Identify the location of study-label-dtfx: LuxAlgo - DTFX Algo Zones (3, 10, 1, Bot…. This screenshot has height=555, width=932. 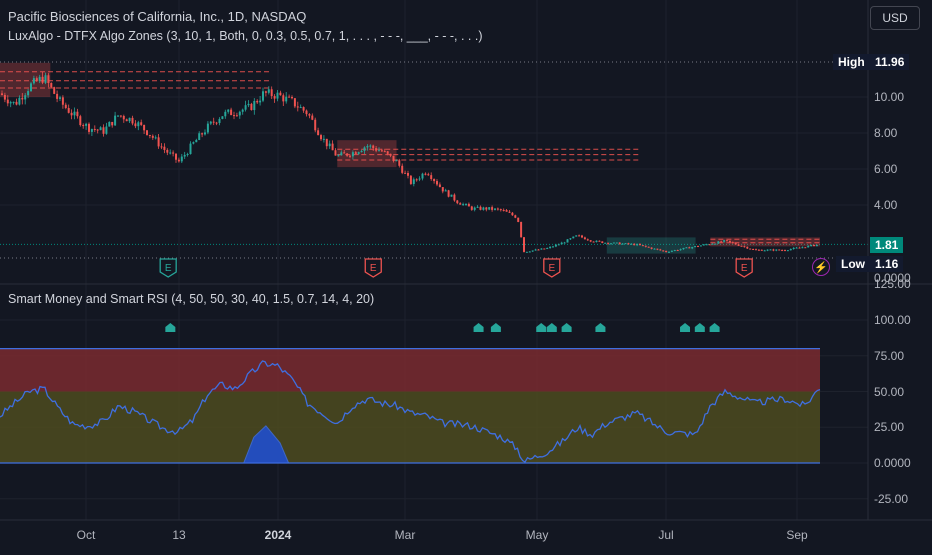
(245, 36).